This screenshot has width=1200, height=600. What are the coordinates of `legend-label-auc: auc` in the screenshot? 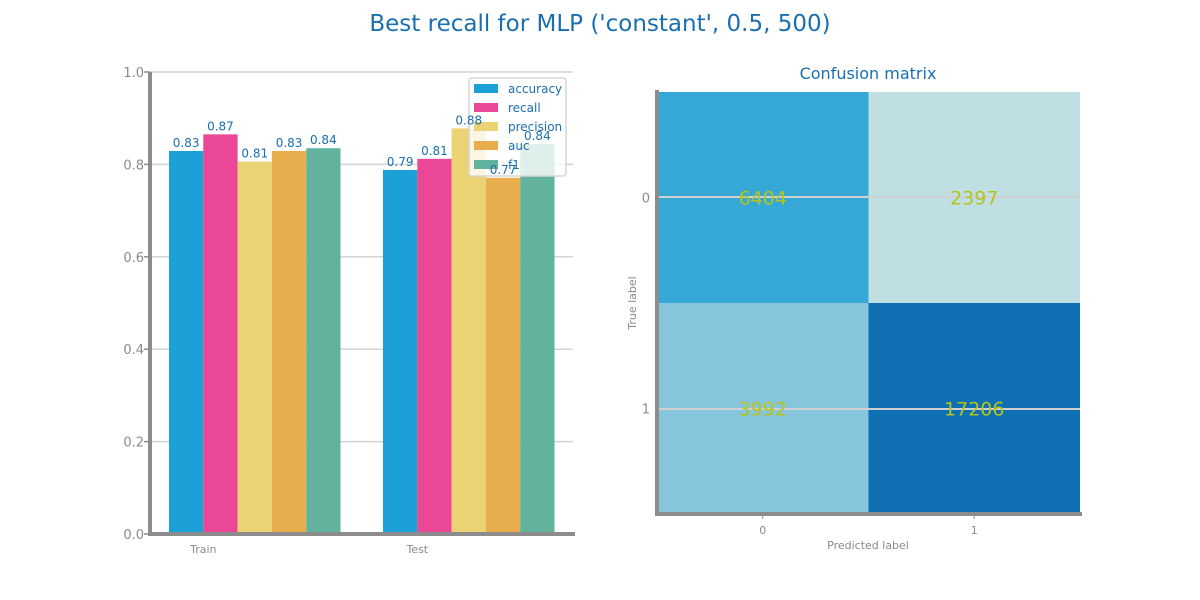 It's located at (519, 146).